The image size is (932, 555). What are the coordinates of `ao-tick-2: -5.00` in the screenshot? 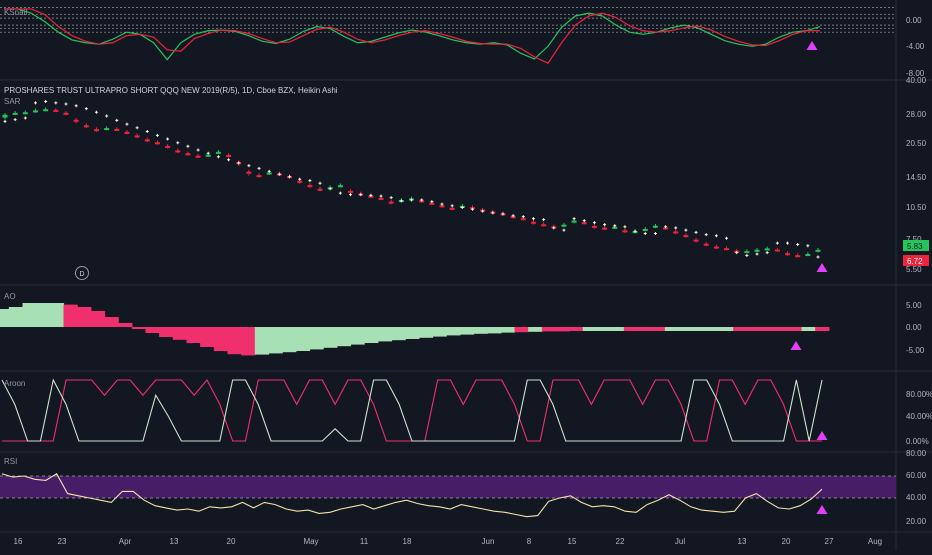 It's located at (915, 350).